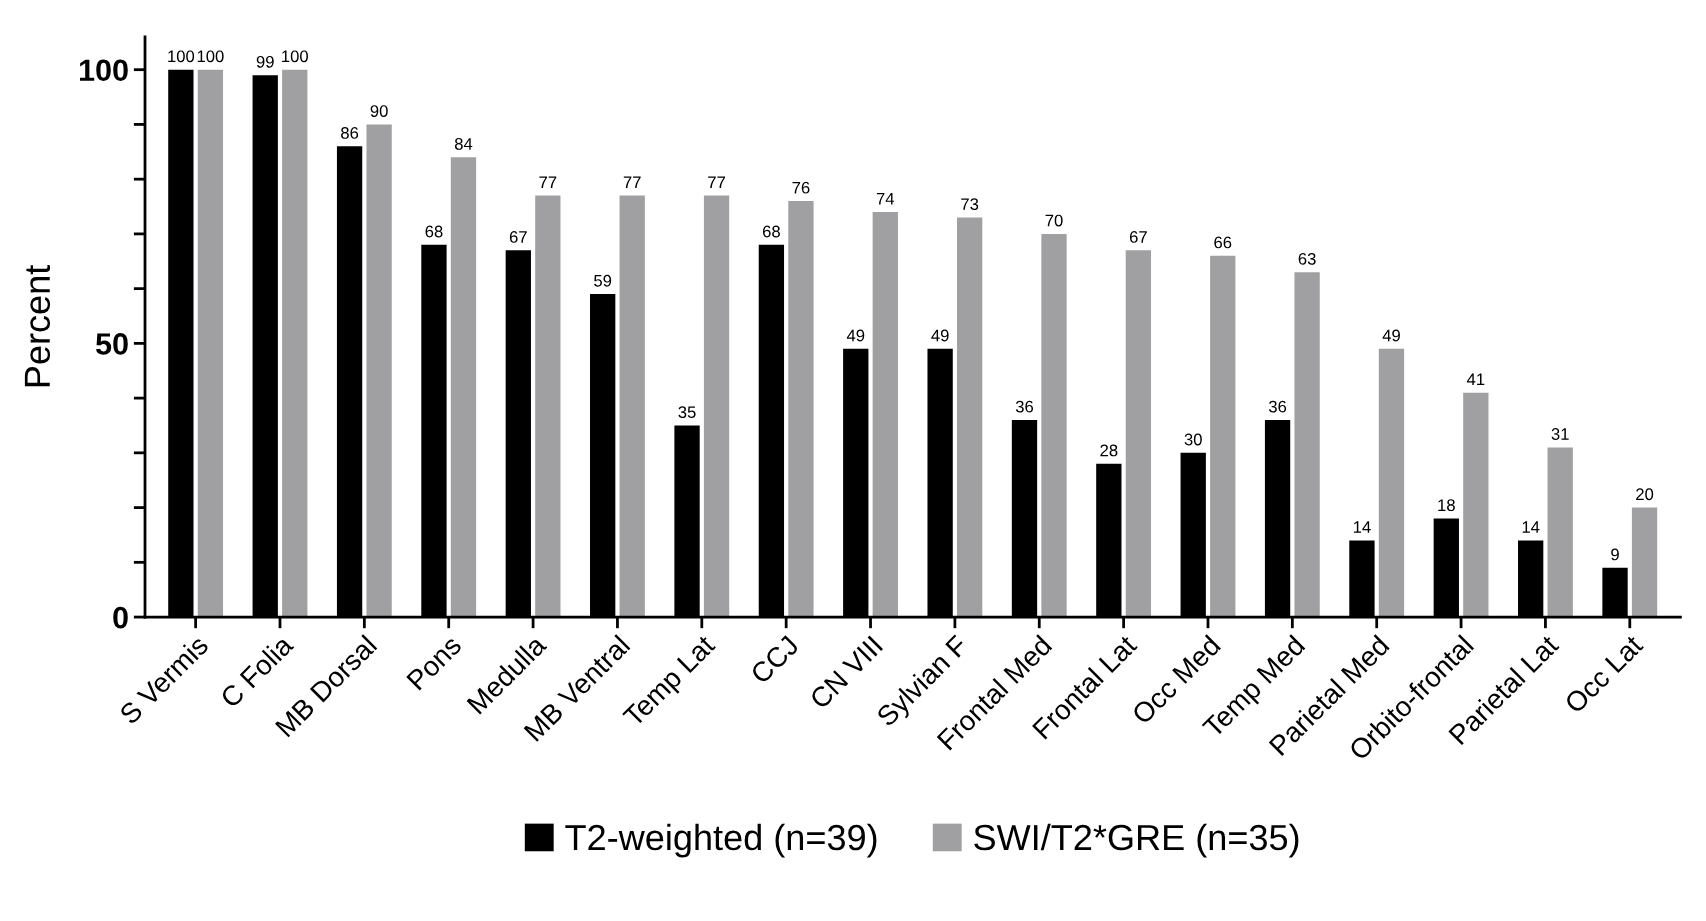 The image size is (1706, 921). I want to click on data-label: 41, so click(1475, 379).